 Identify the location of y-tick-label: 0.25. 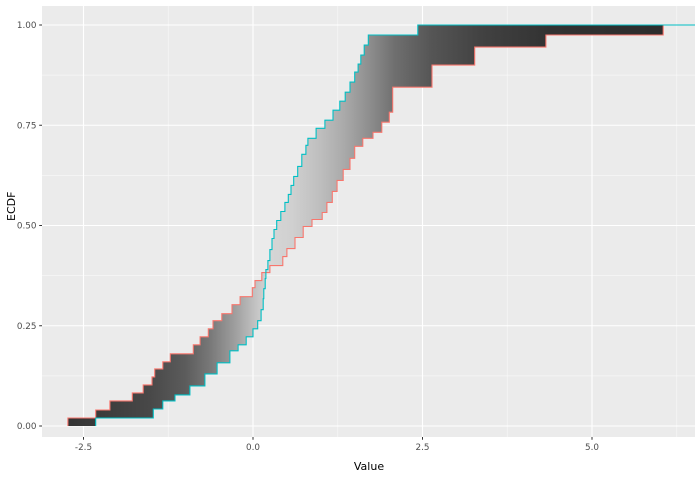
(27, 327).